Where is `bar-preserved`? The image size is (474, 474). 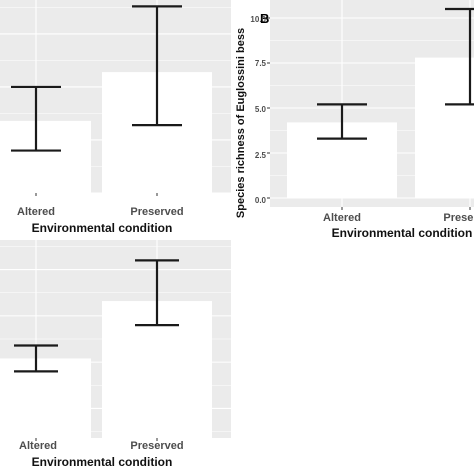 bar-preserved is located at coordinates (444, 127).